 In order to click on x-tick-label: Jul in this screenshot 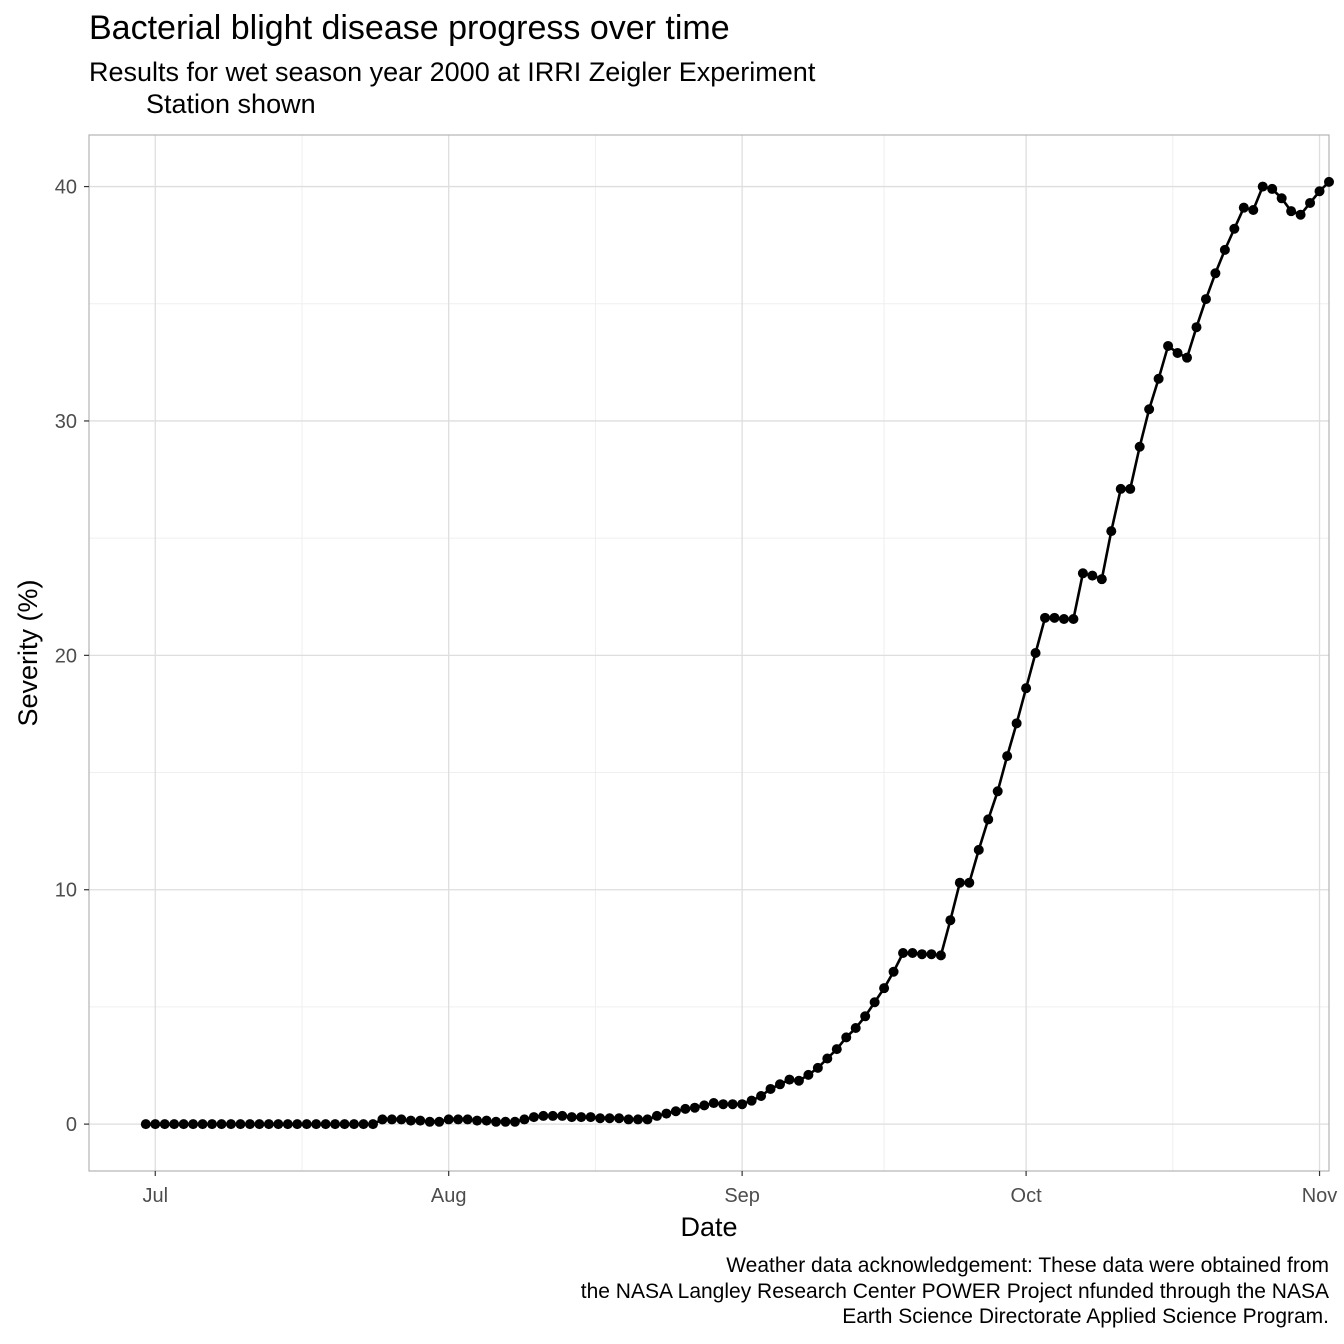, I will do `click(155, 1196)`.